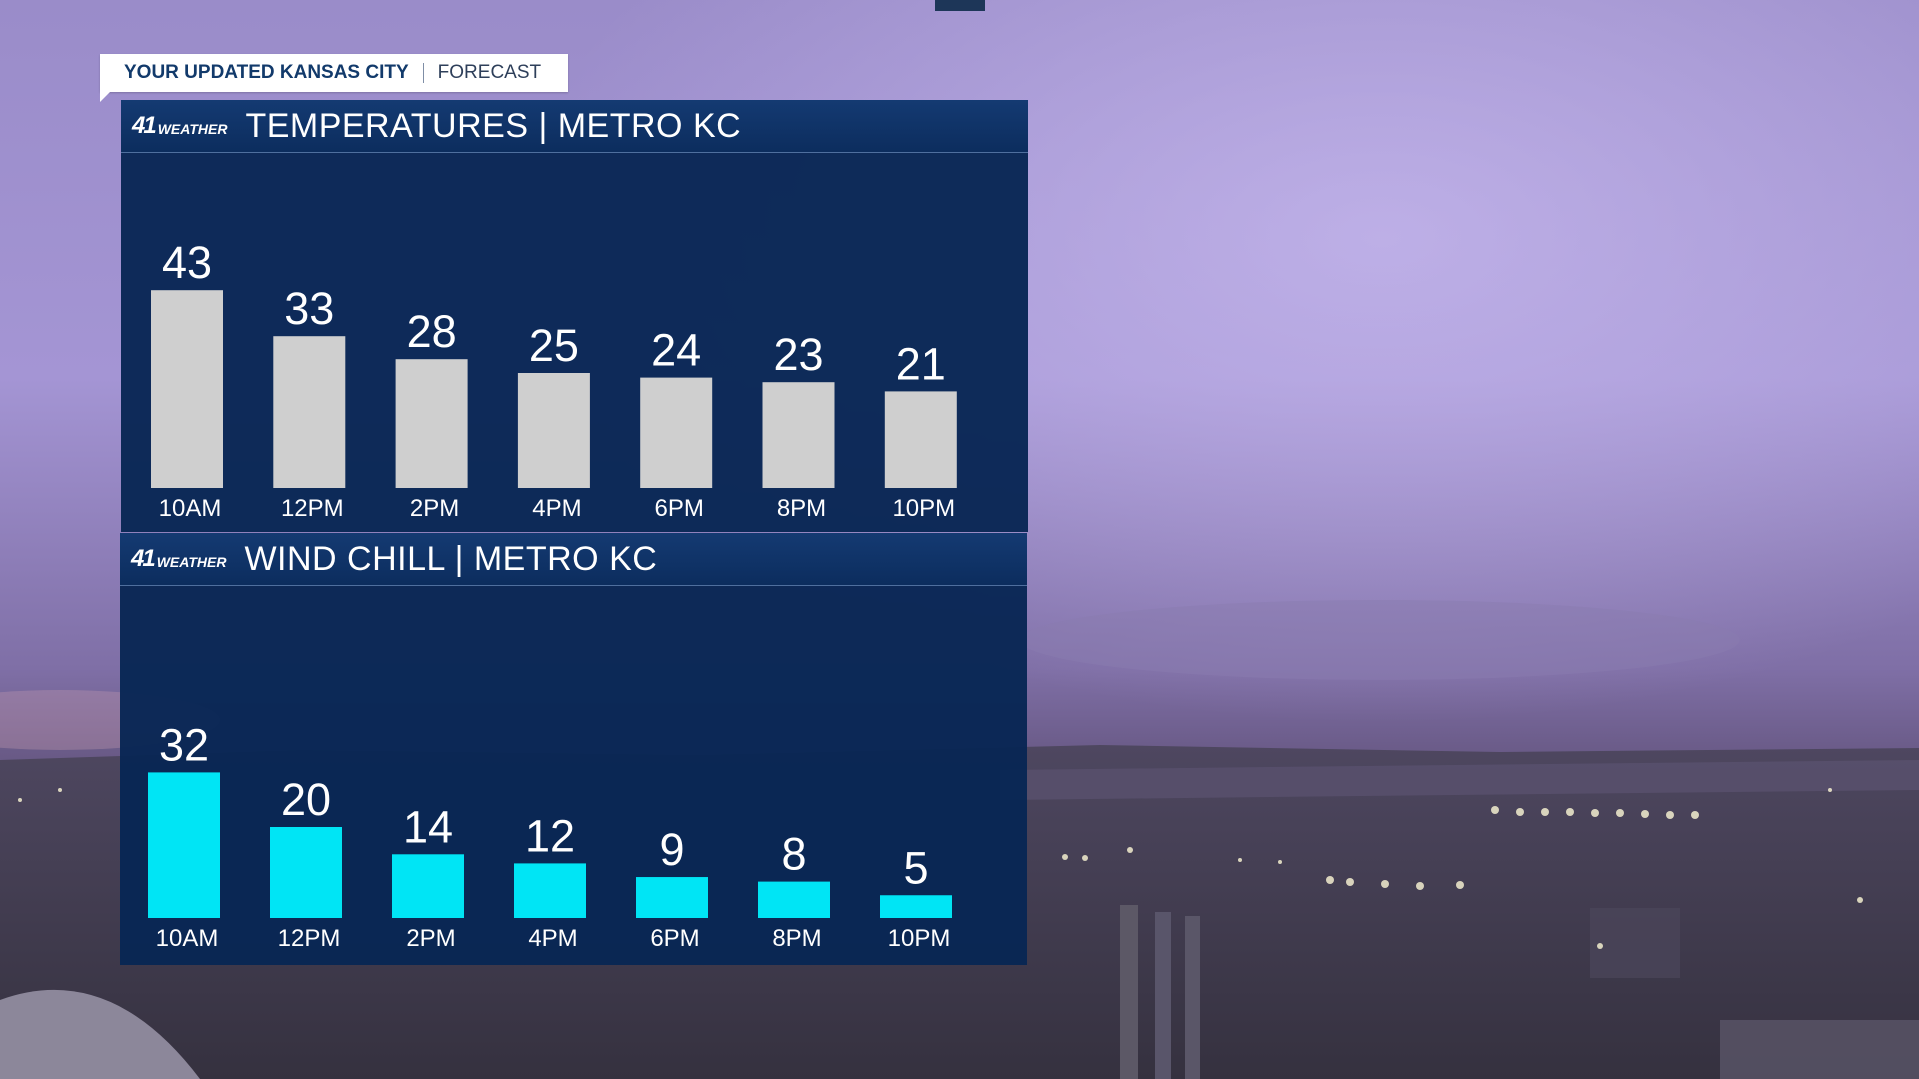 The width and height of the screenshot is (1919, 1079). I want to click on value-label: 8, so click(793, 854).